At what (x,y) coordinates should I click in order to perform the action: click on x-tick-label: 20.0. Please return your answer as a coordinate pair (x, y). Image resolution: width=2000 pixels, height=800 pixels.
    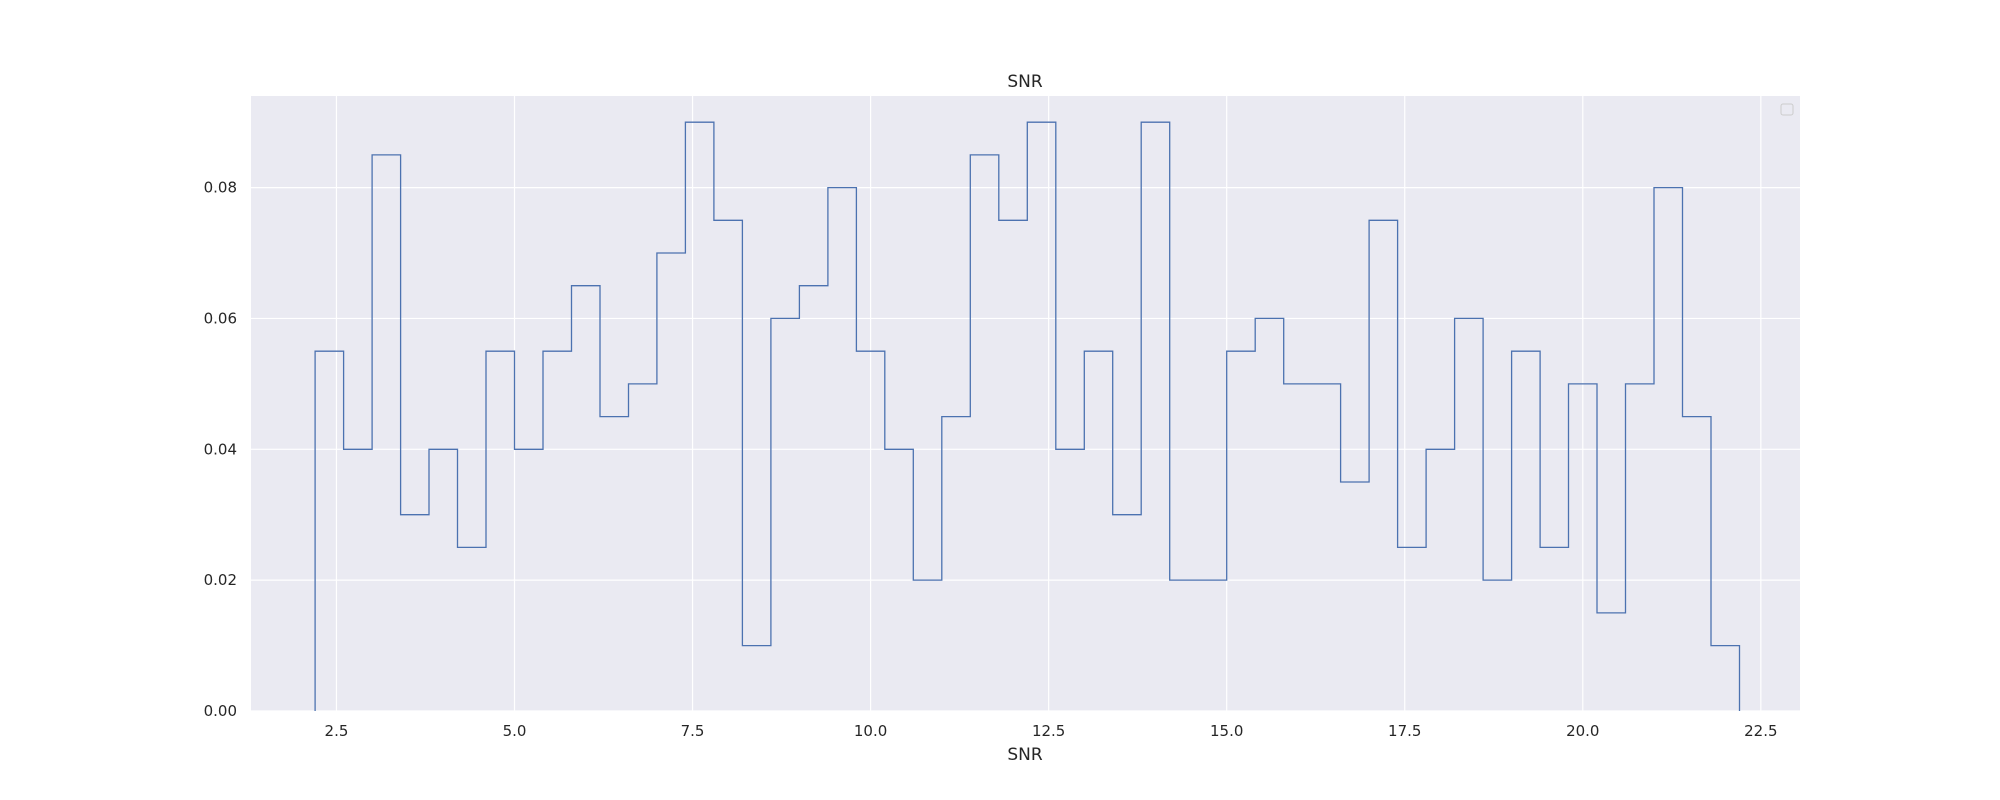
    Looking at the image, I should click on (1582, 731).